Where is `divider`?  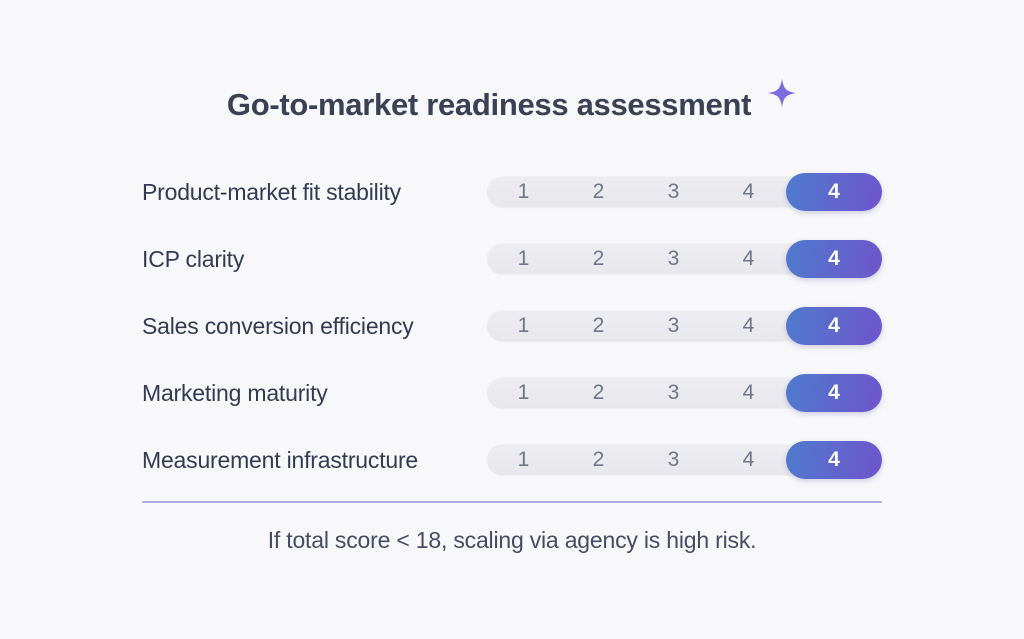
divider is located at coordinates (512, 502).